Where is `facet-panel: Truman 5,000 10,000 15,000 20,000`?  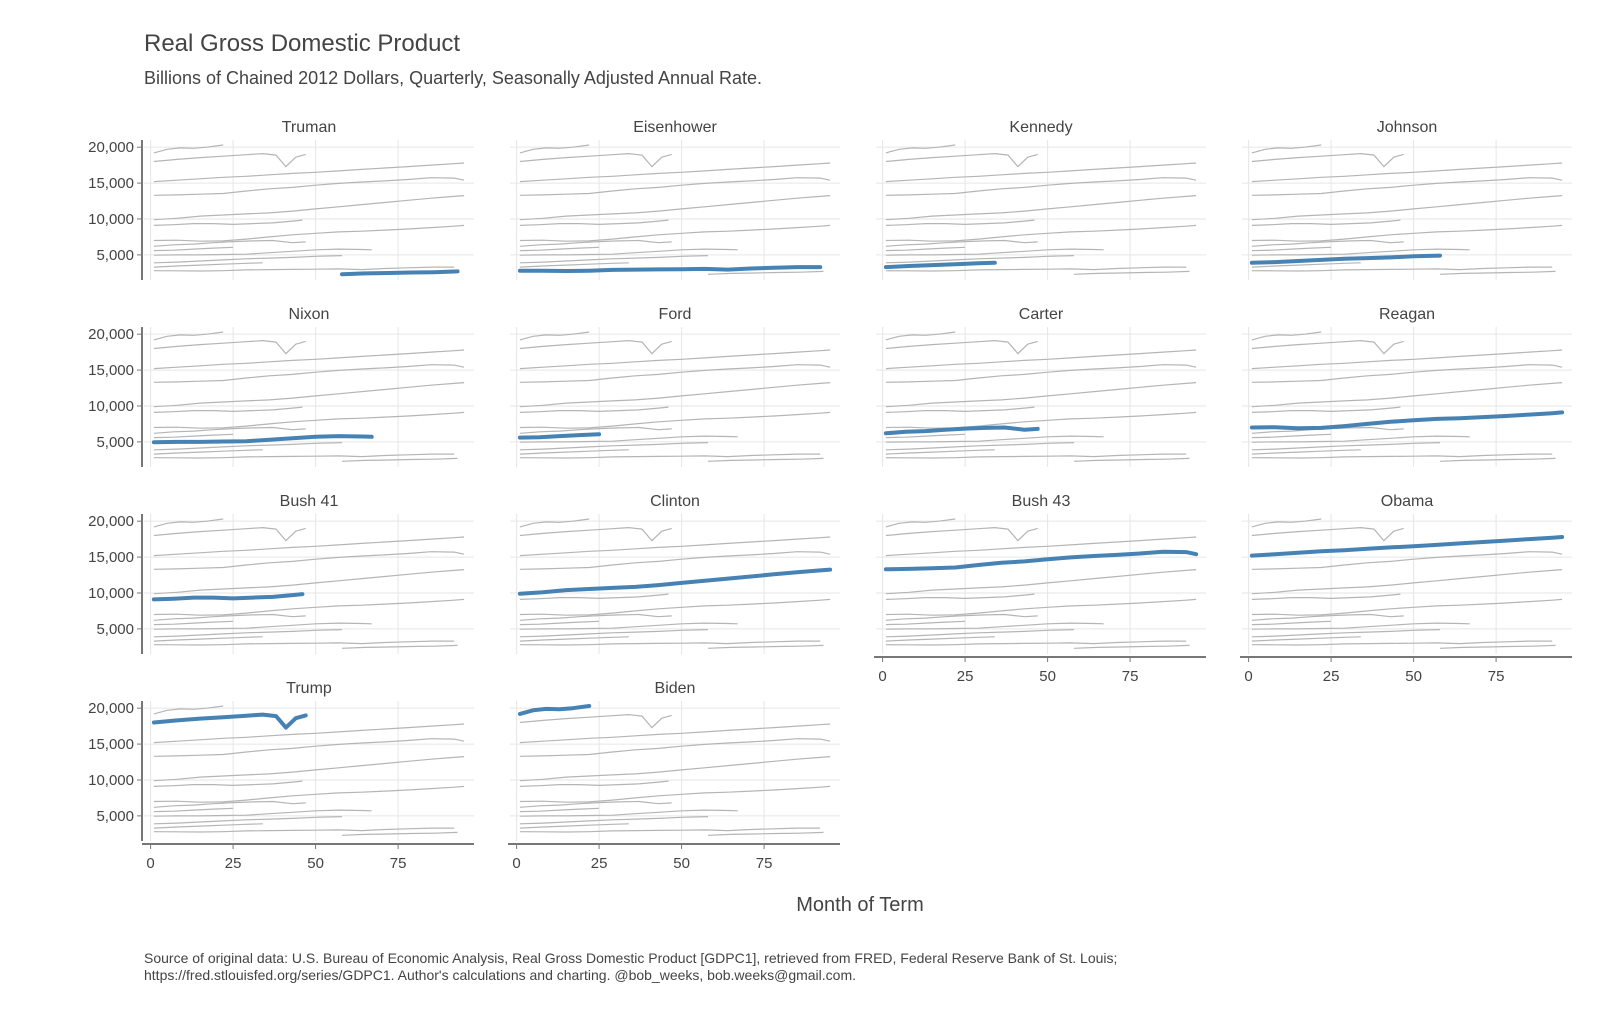 facet-panel: Truman 5,000 10,000 15,000 20,000 is located at coordinates (281, 199).